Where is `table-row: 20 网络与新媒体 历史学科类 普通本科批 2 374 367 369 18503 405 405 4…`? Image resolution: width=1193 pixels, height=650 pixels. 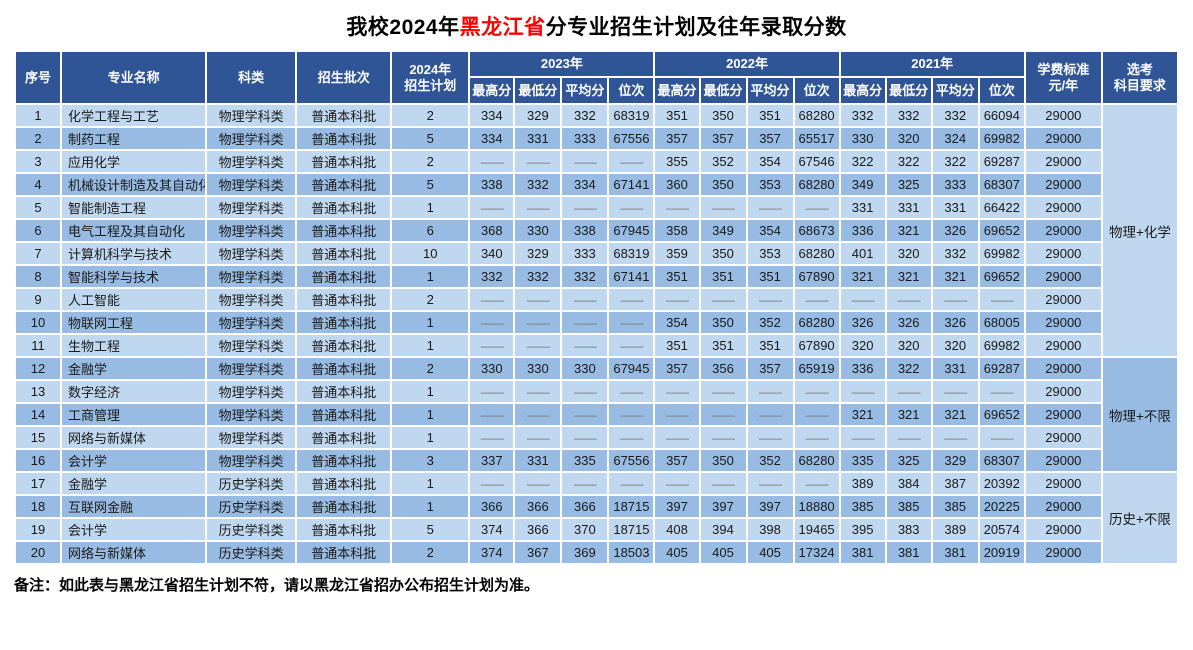
table-row: 20 网络与新媒体 历史学科类 普通本科批 2 374 367 369 18503 405 405 4… is located at coordinates (595, 552).